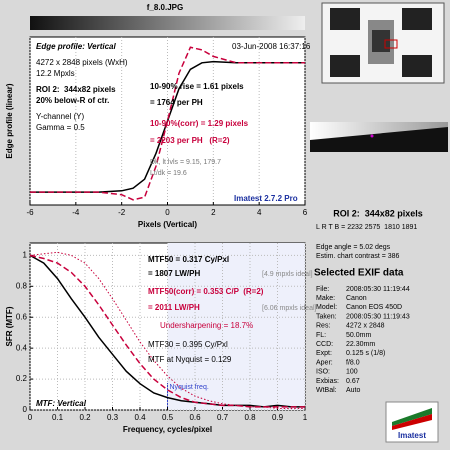 Image resolution: width=450 pixels, height=450 pixels. What do you see at coordinates (305, 212) in the screenshot?
I see `x-tick-label: 6` at bounding box center [305, 212].